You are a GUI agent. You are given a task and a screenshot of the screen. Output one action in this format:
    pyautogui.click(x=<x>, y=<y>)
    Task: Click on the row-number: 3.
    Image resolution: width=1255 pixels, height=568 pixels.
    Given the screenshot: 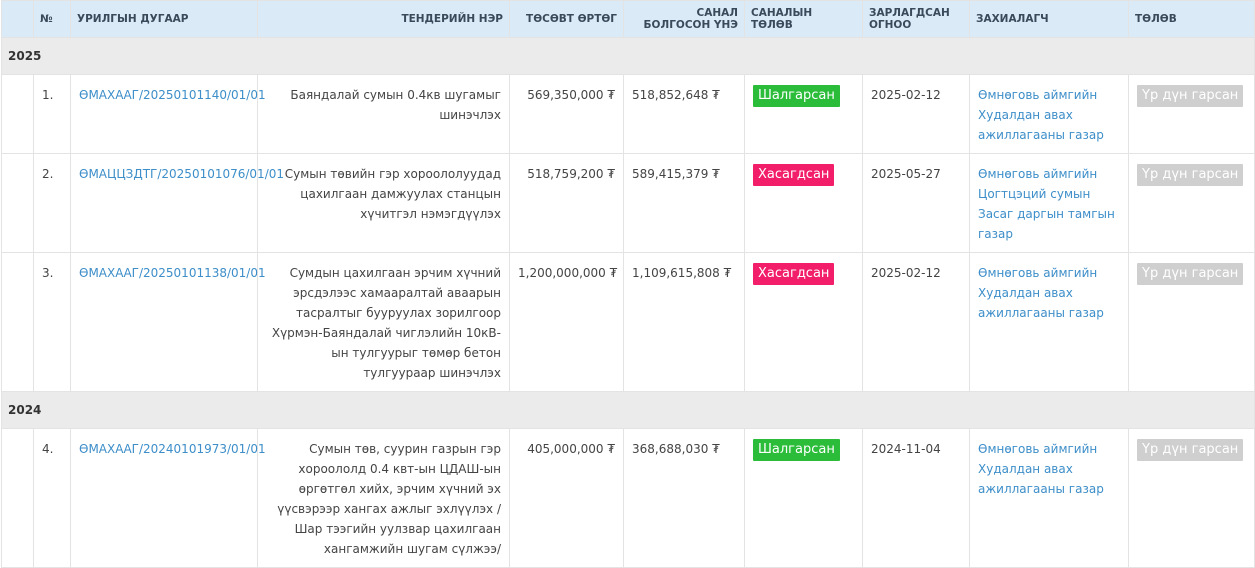 What is the action you would take?
    pyautogui.click(x=52, y=322)
    